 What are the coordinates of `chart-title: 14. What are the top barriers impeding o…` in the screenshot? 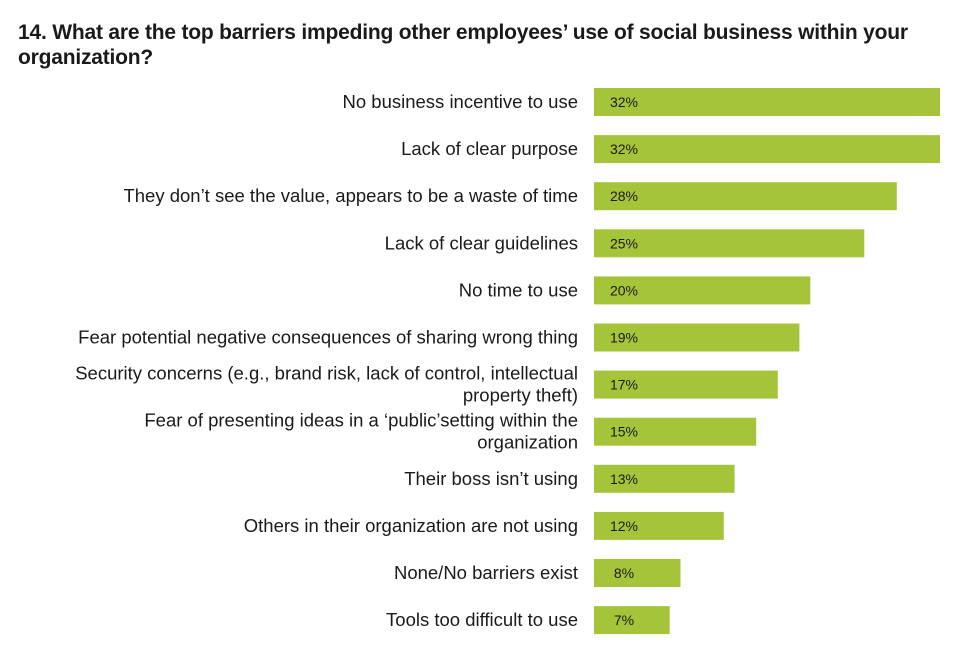 It's located at (463, 45).